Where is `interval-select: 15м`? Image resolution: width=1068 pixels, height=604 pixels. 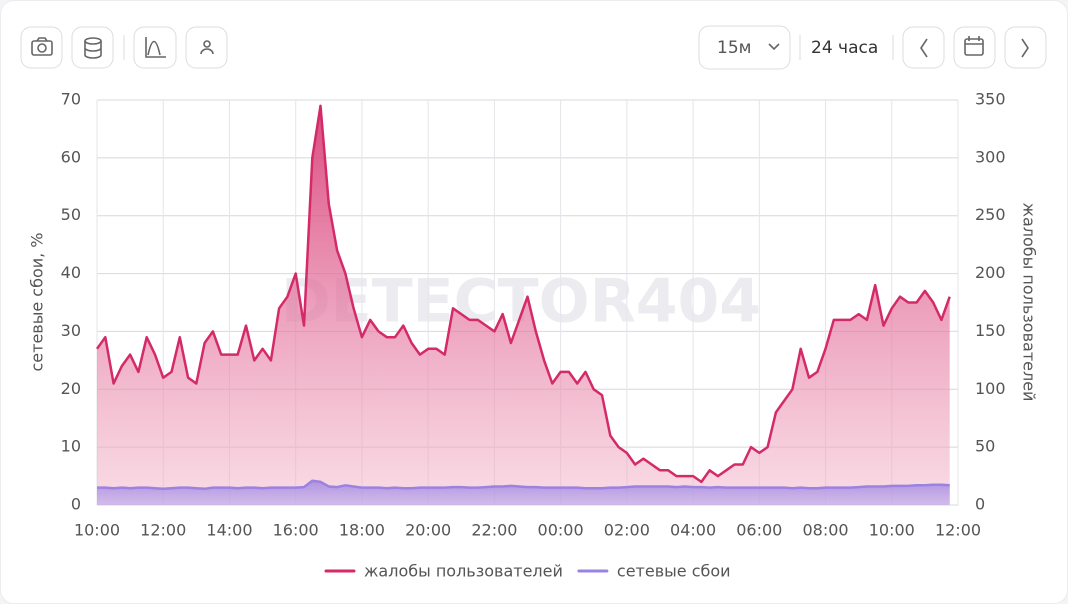
interval-select: 15м is located at coordinates (744, 47).